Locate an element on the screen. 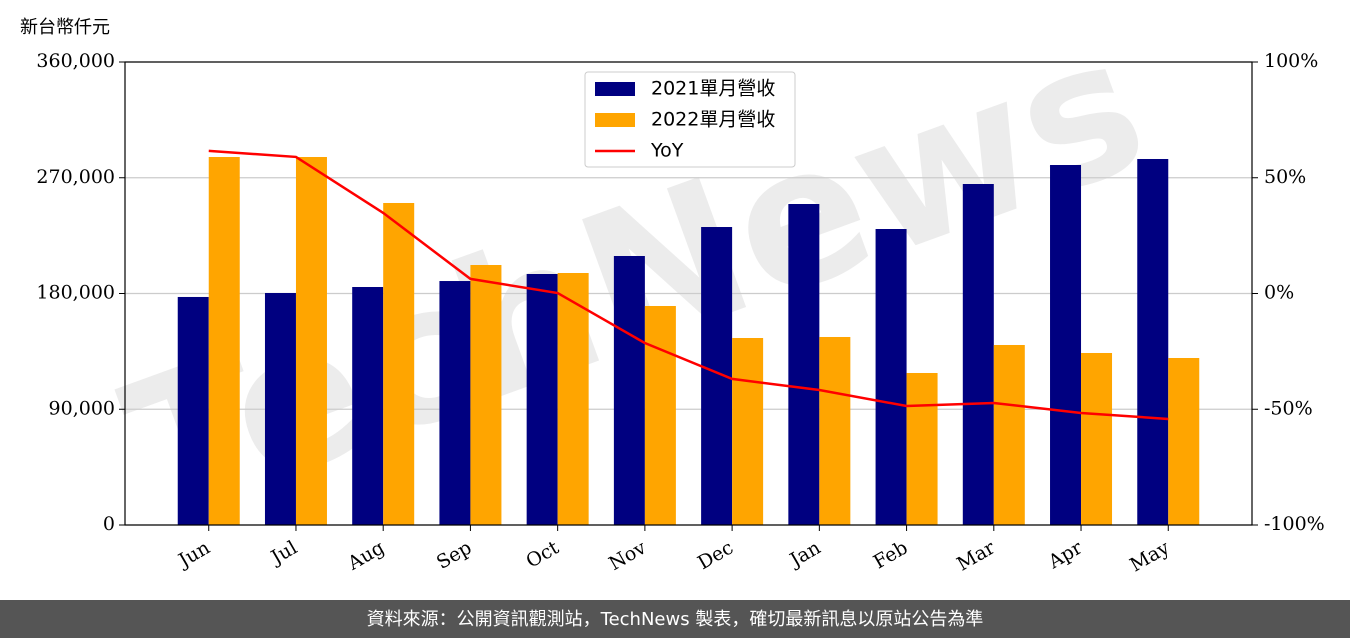 The height and width of the screenshot is (638, 1350). x-tick-label: Mar is located at coordinates (976, 555).